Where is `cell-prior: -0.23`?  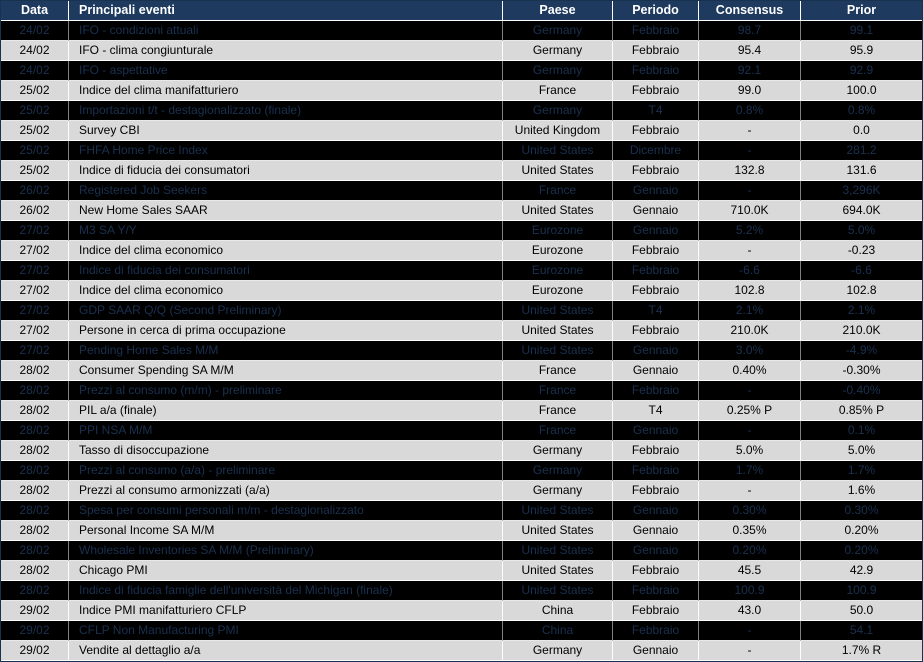
cell-prior: -0.23 is located at coordinates (861, 251).